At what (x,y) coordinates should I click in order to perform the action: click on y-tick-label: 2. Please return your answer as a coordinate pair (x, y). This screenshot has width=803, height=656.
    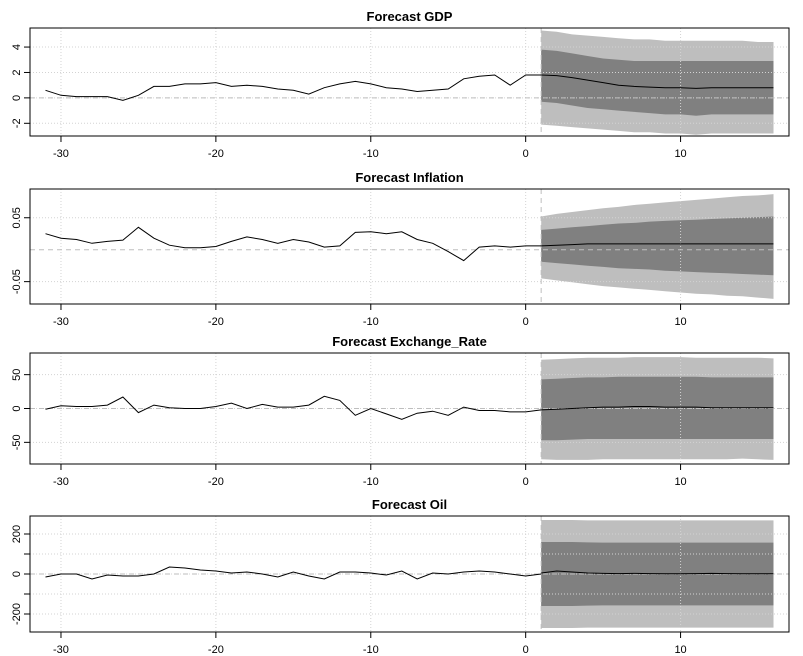
    Looking at the image, I should click on (17, 72).